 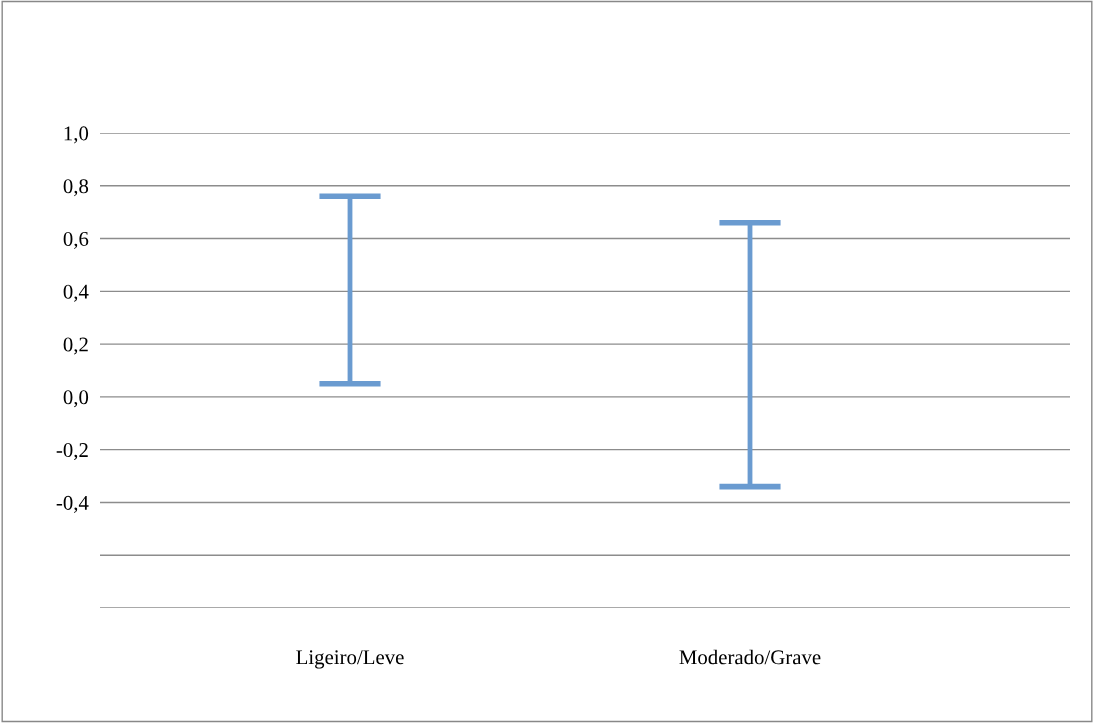 What do you see at coordinates (76, 399) in the screenshot?
I see `y-tick-label: 0,0` at bounding box center [76, 399].